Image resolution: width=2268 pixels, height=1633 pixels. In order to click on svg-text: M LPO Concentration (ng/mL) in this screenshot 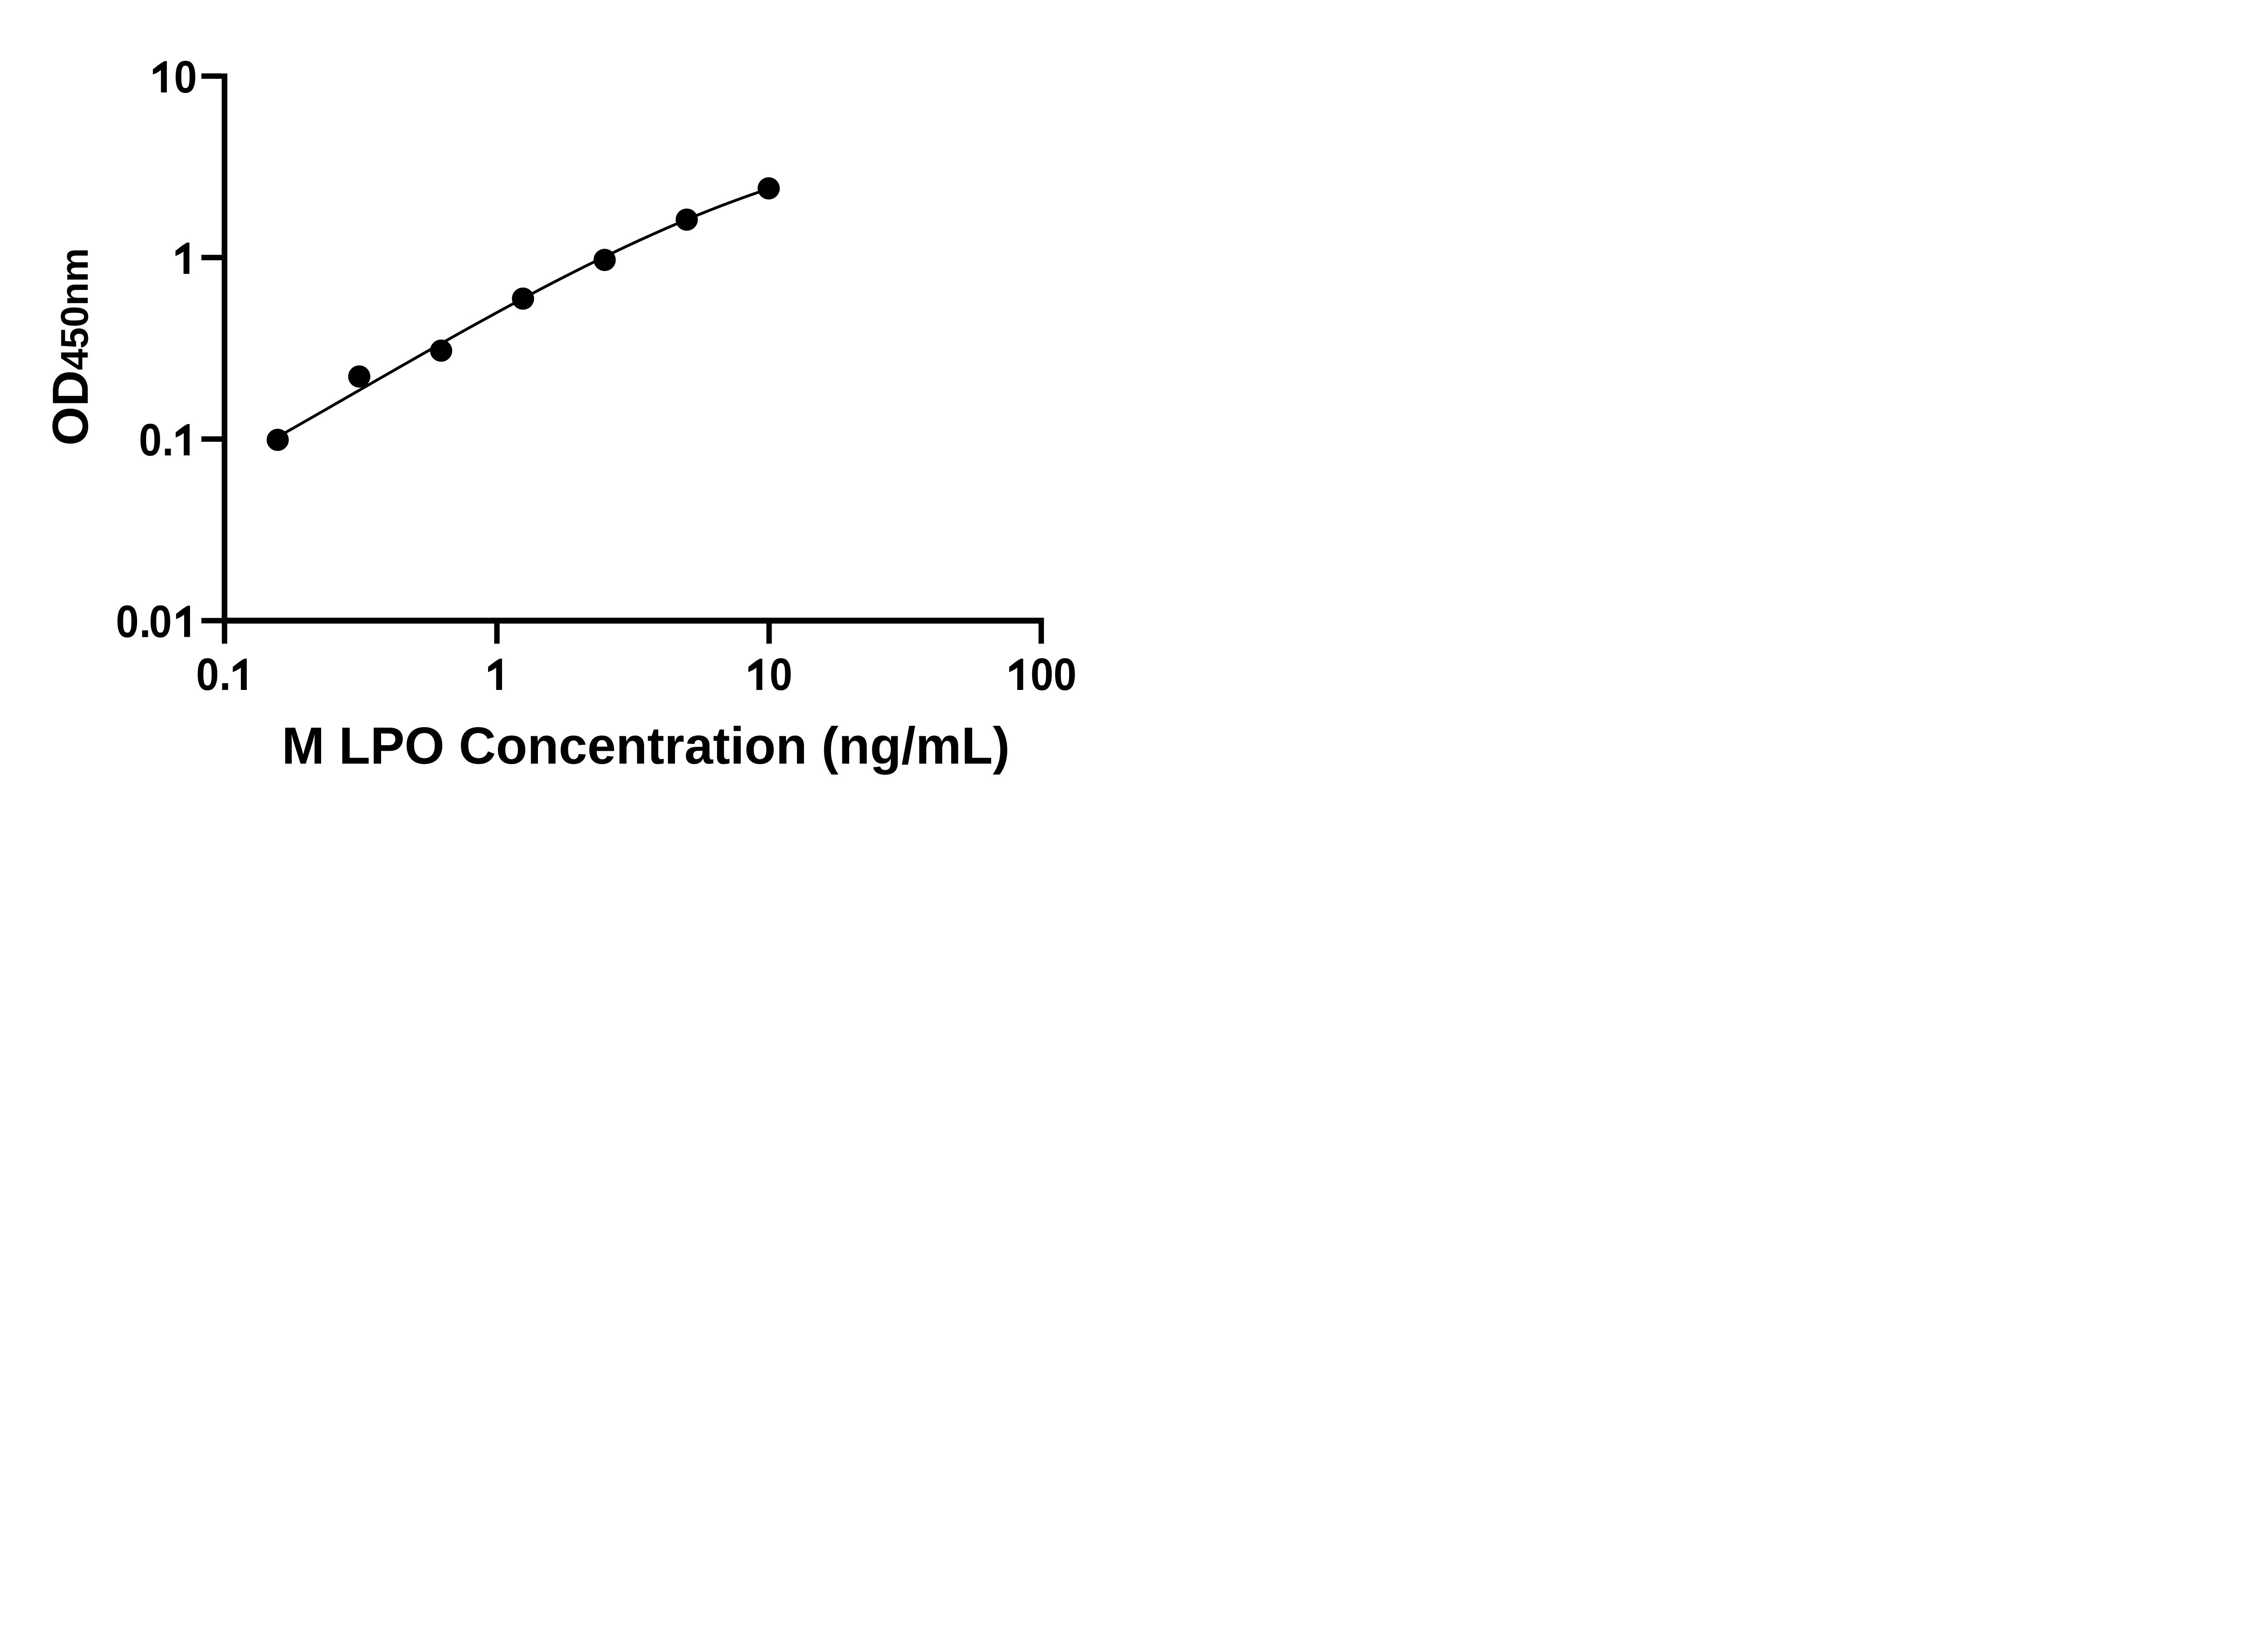, I will do `click(646, 746)`.